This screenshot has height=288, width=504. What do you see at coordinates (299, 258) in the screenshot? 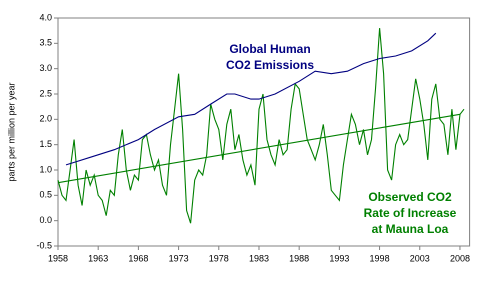
I see `x-tick-label: 1988` at bounding box center [299, 258].